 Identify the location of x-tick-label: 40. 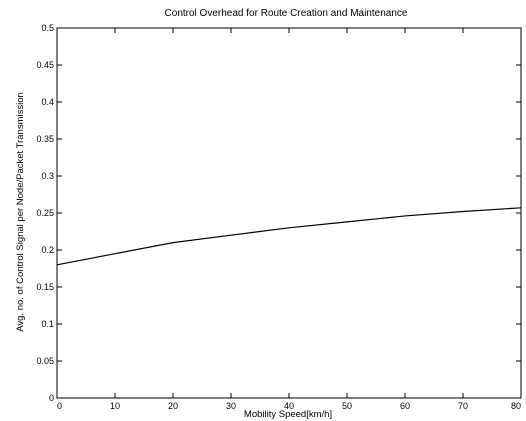
(289, 406).